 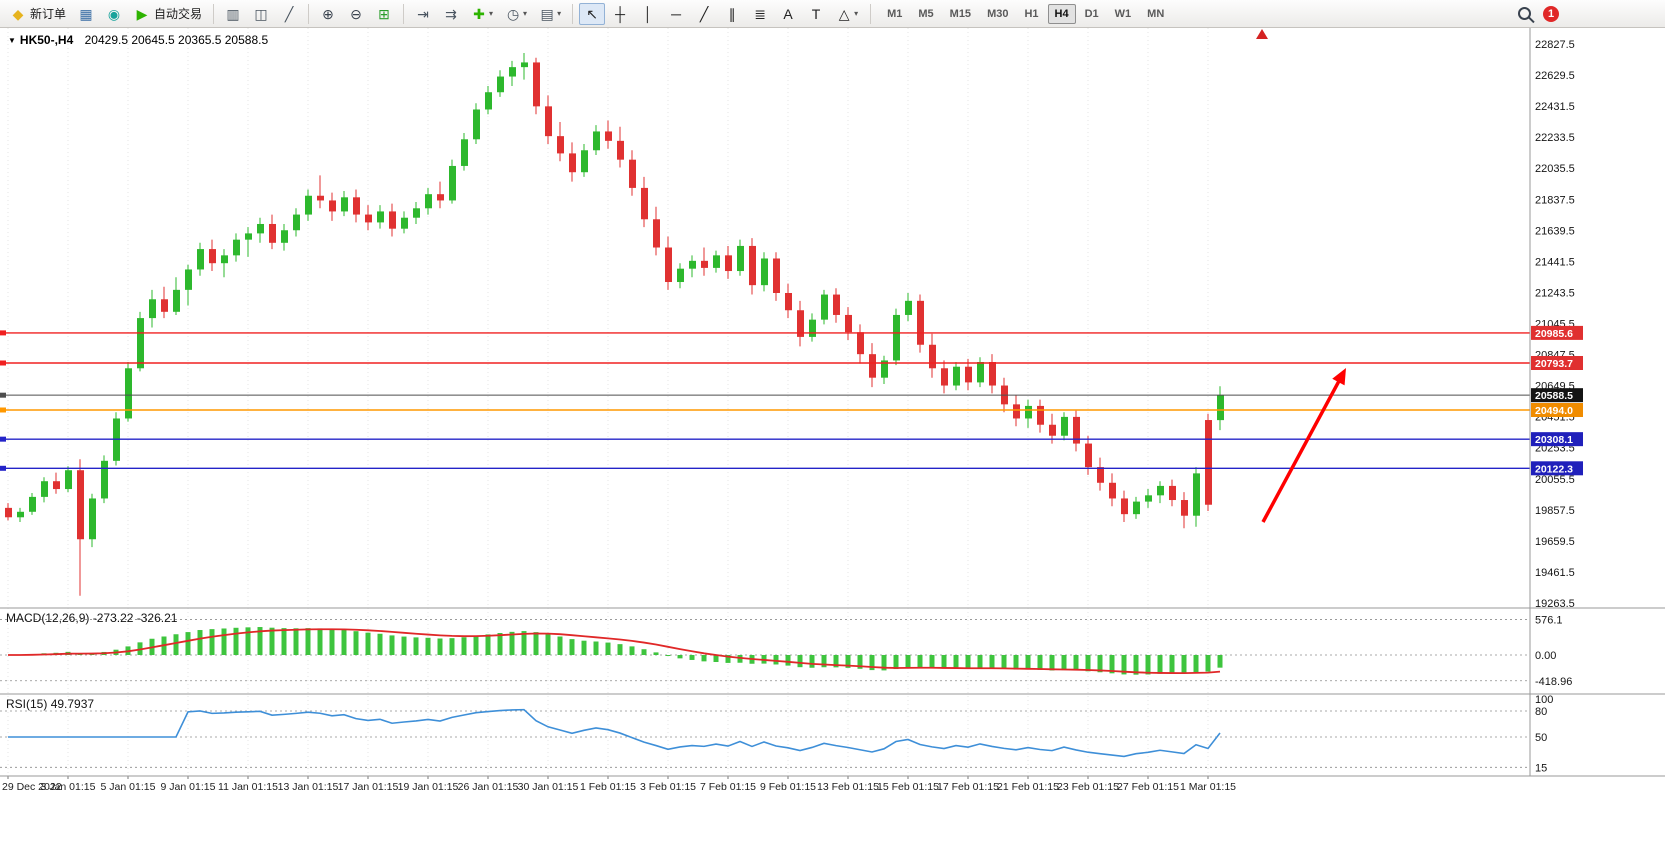 I want to click on time-axis-label: 3 Feb 01:15, so click(x=668, y=787).